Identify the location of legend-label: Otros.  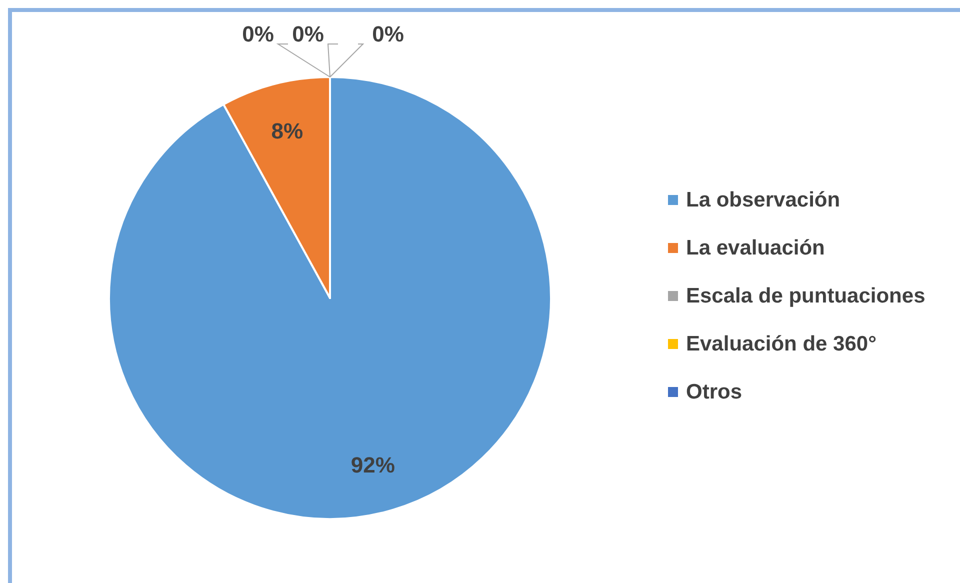
(714, 392).